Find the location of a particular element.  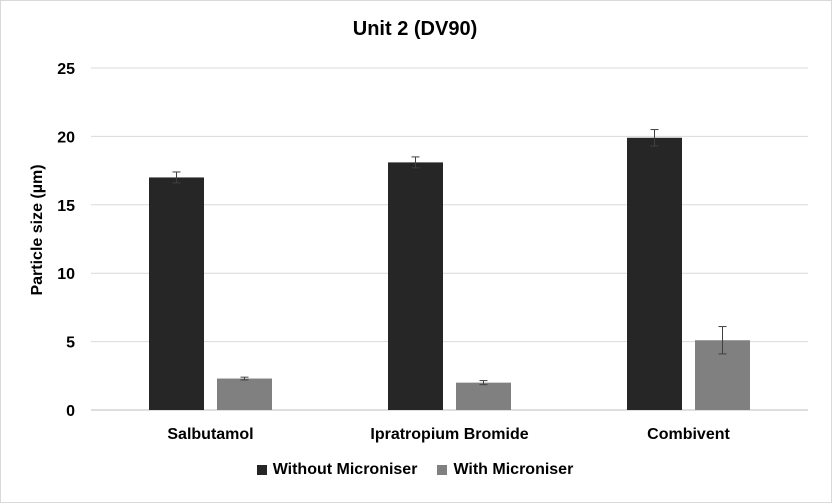

legend-item-without-microniser: Without Microniser is located at coordinates (337, 470).